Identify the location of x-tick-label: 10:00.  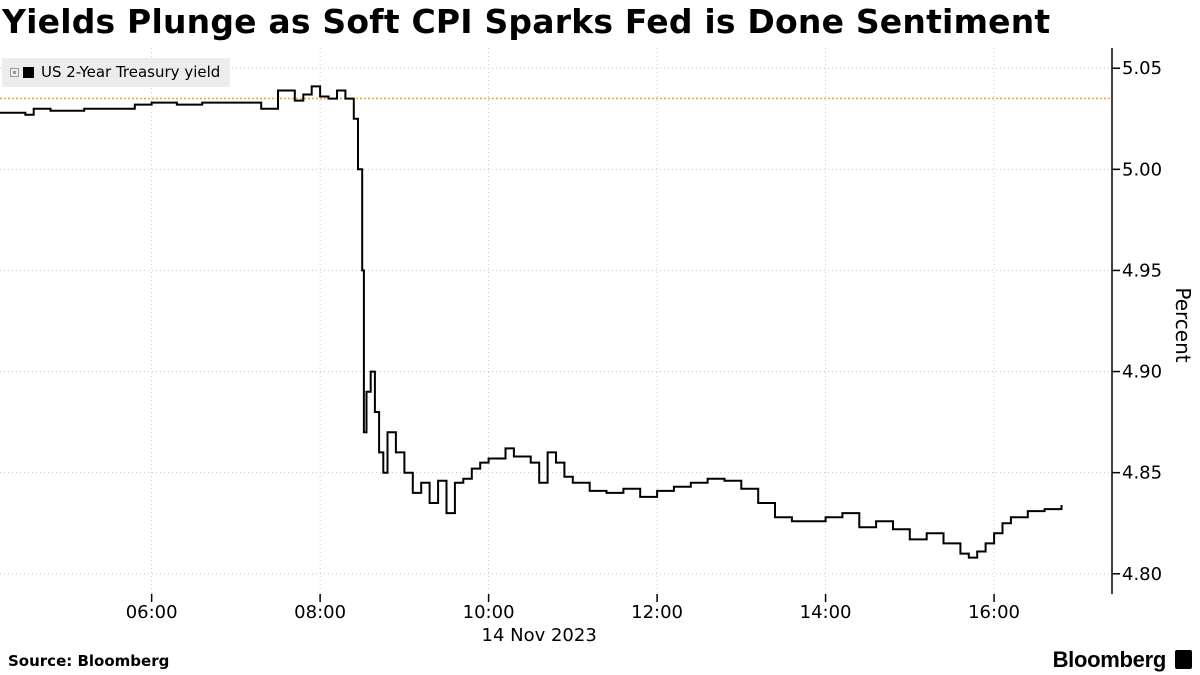
(489, 612).